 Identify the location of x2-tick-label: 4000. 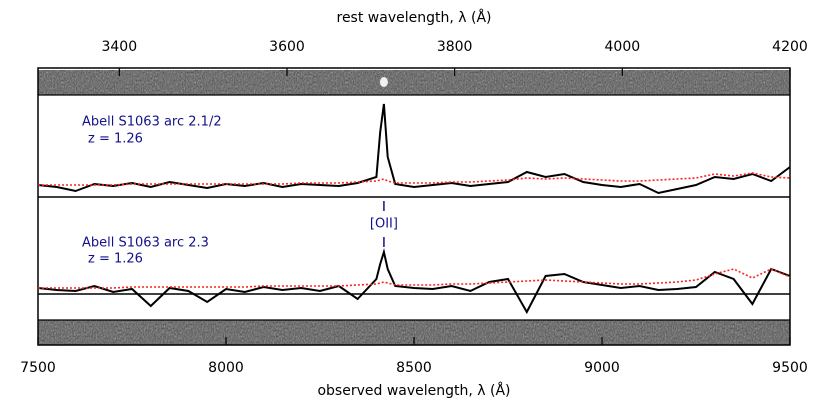
(623, 47).